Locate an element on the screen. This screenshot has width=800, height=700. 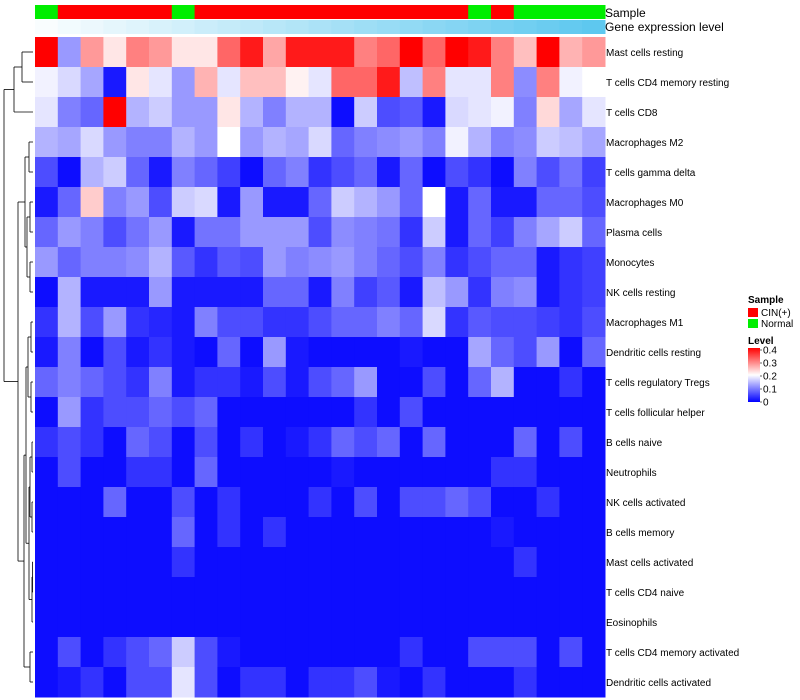
sample-annotation-bar is located at coordinates (320, 12).